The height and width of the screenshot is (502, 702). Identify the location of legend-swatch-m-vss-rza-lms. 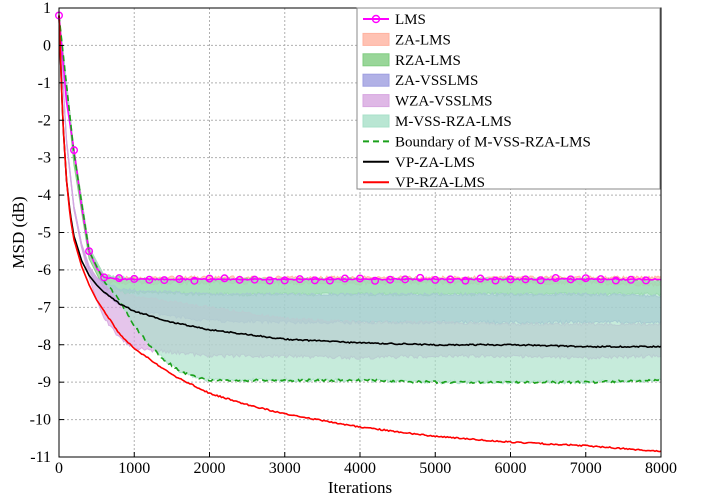
(376, 121).